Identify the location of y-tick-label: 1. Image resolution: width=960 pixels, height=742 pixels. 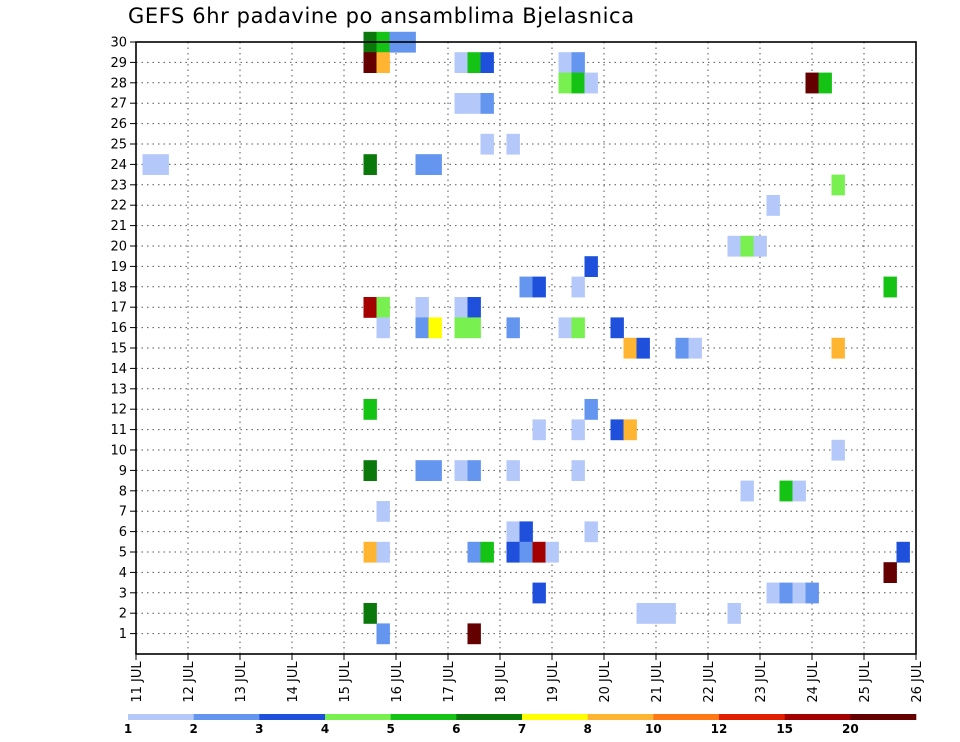
(123, 634).